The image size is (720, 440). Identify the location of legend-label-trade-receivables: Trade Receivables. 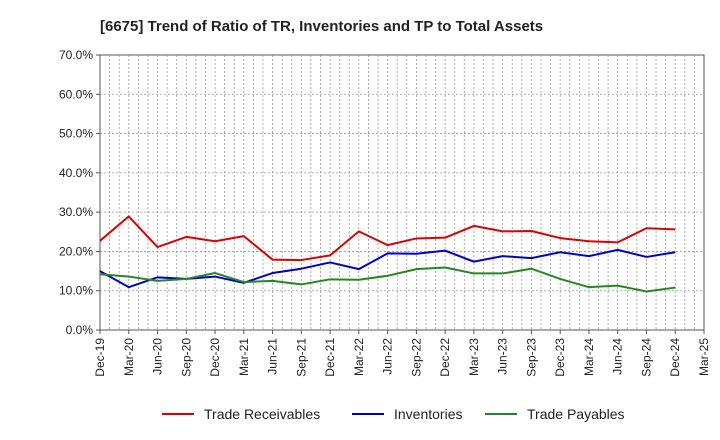
(262, 414).